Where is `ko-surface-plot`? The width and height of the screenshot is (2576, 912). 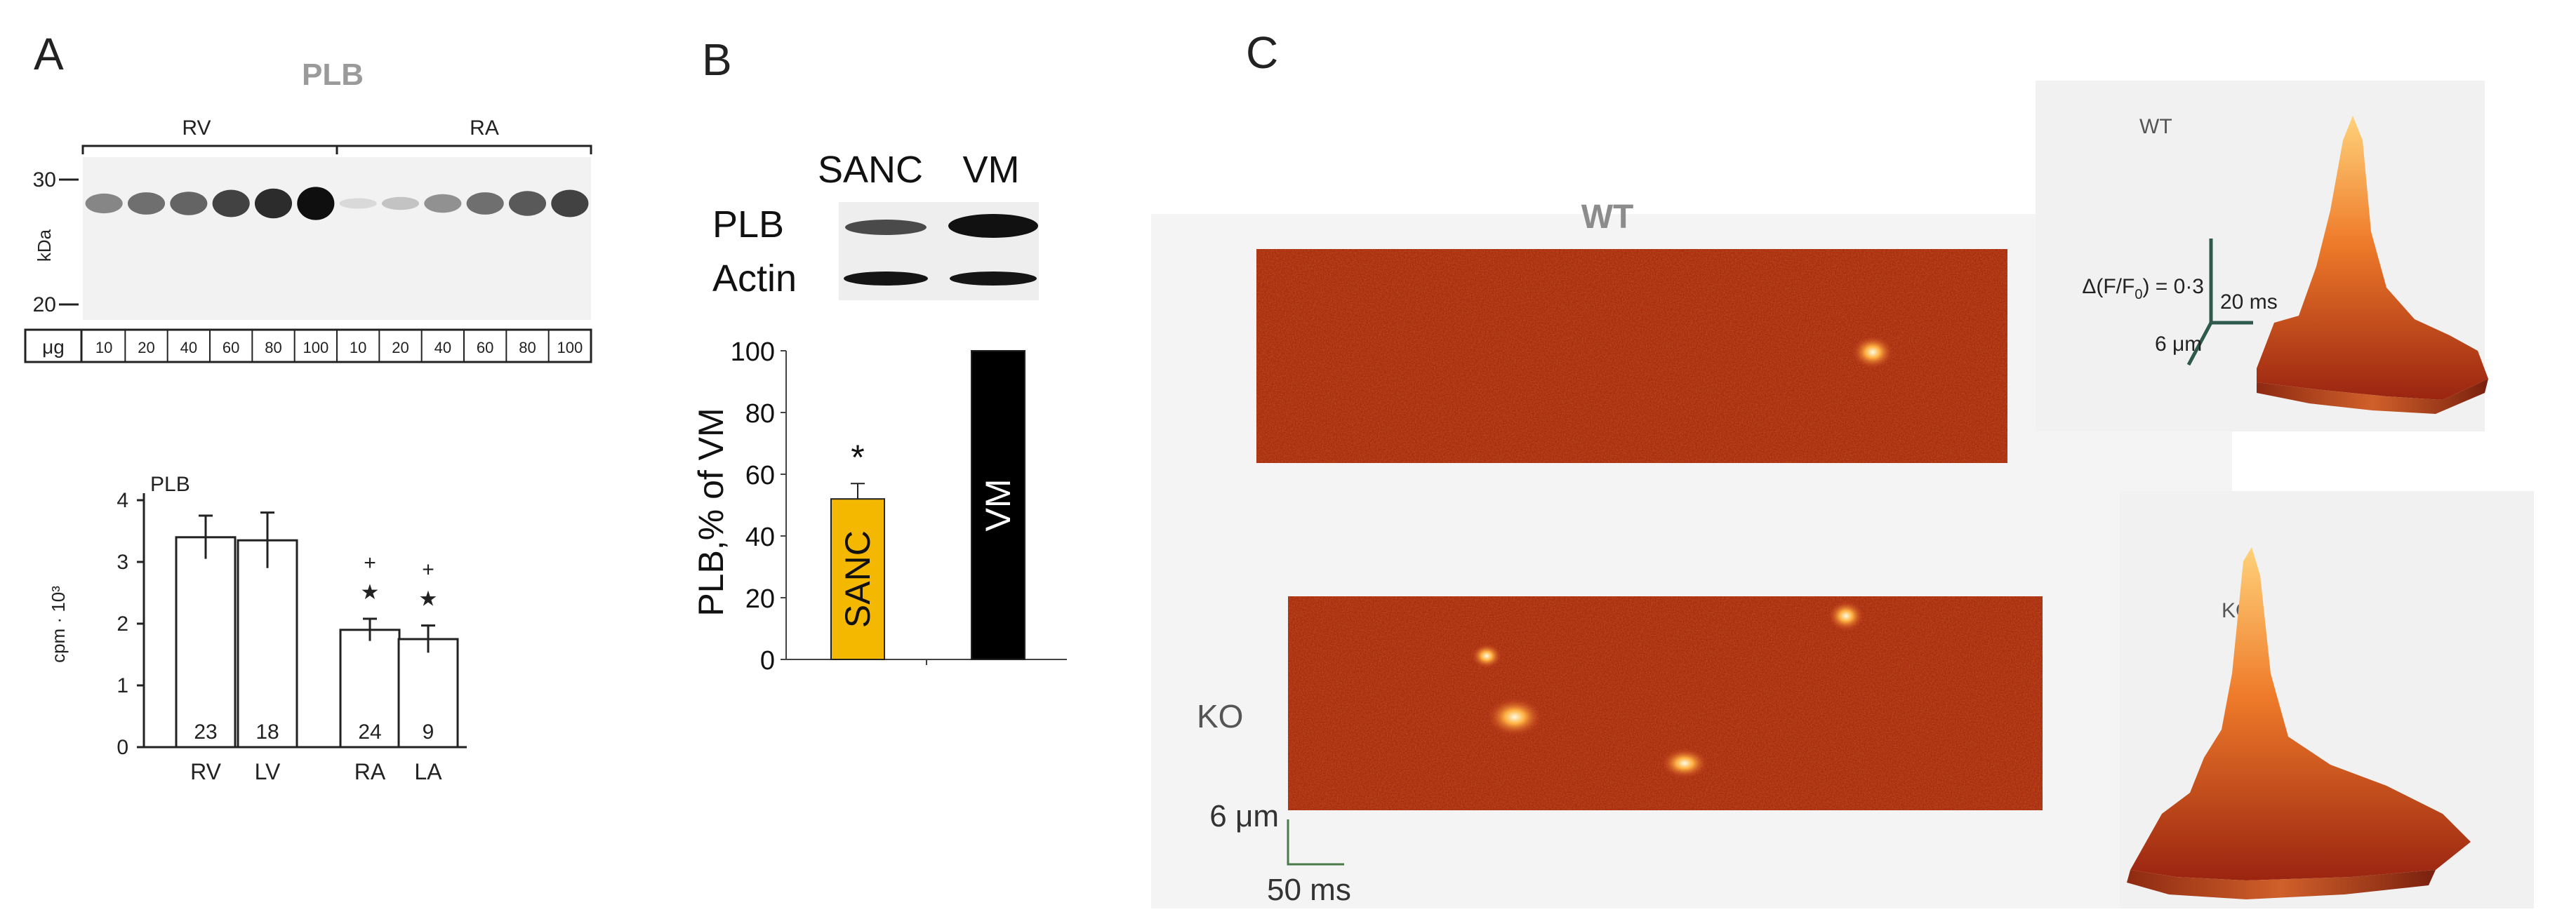
ko-surface-plot is located at coordinates (2301, 714).